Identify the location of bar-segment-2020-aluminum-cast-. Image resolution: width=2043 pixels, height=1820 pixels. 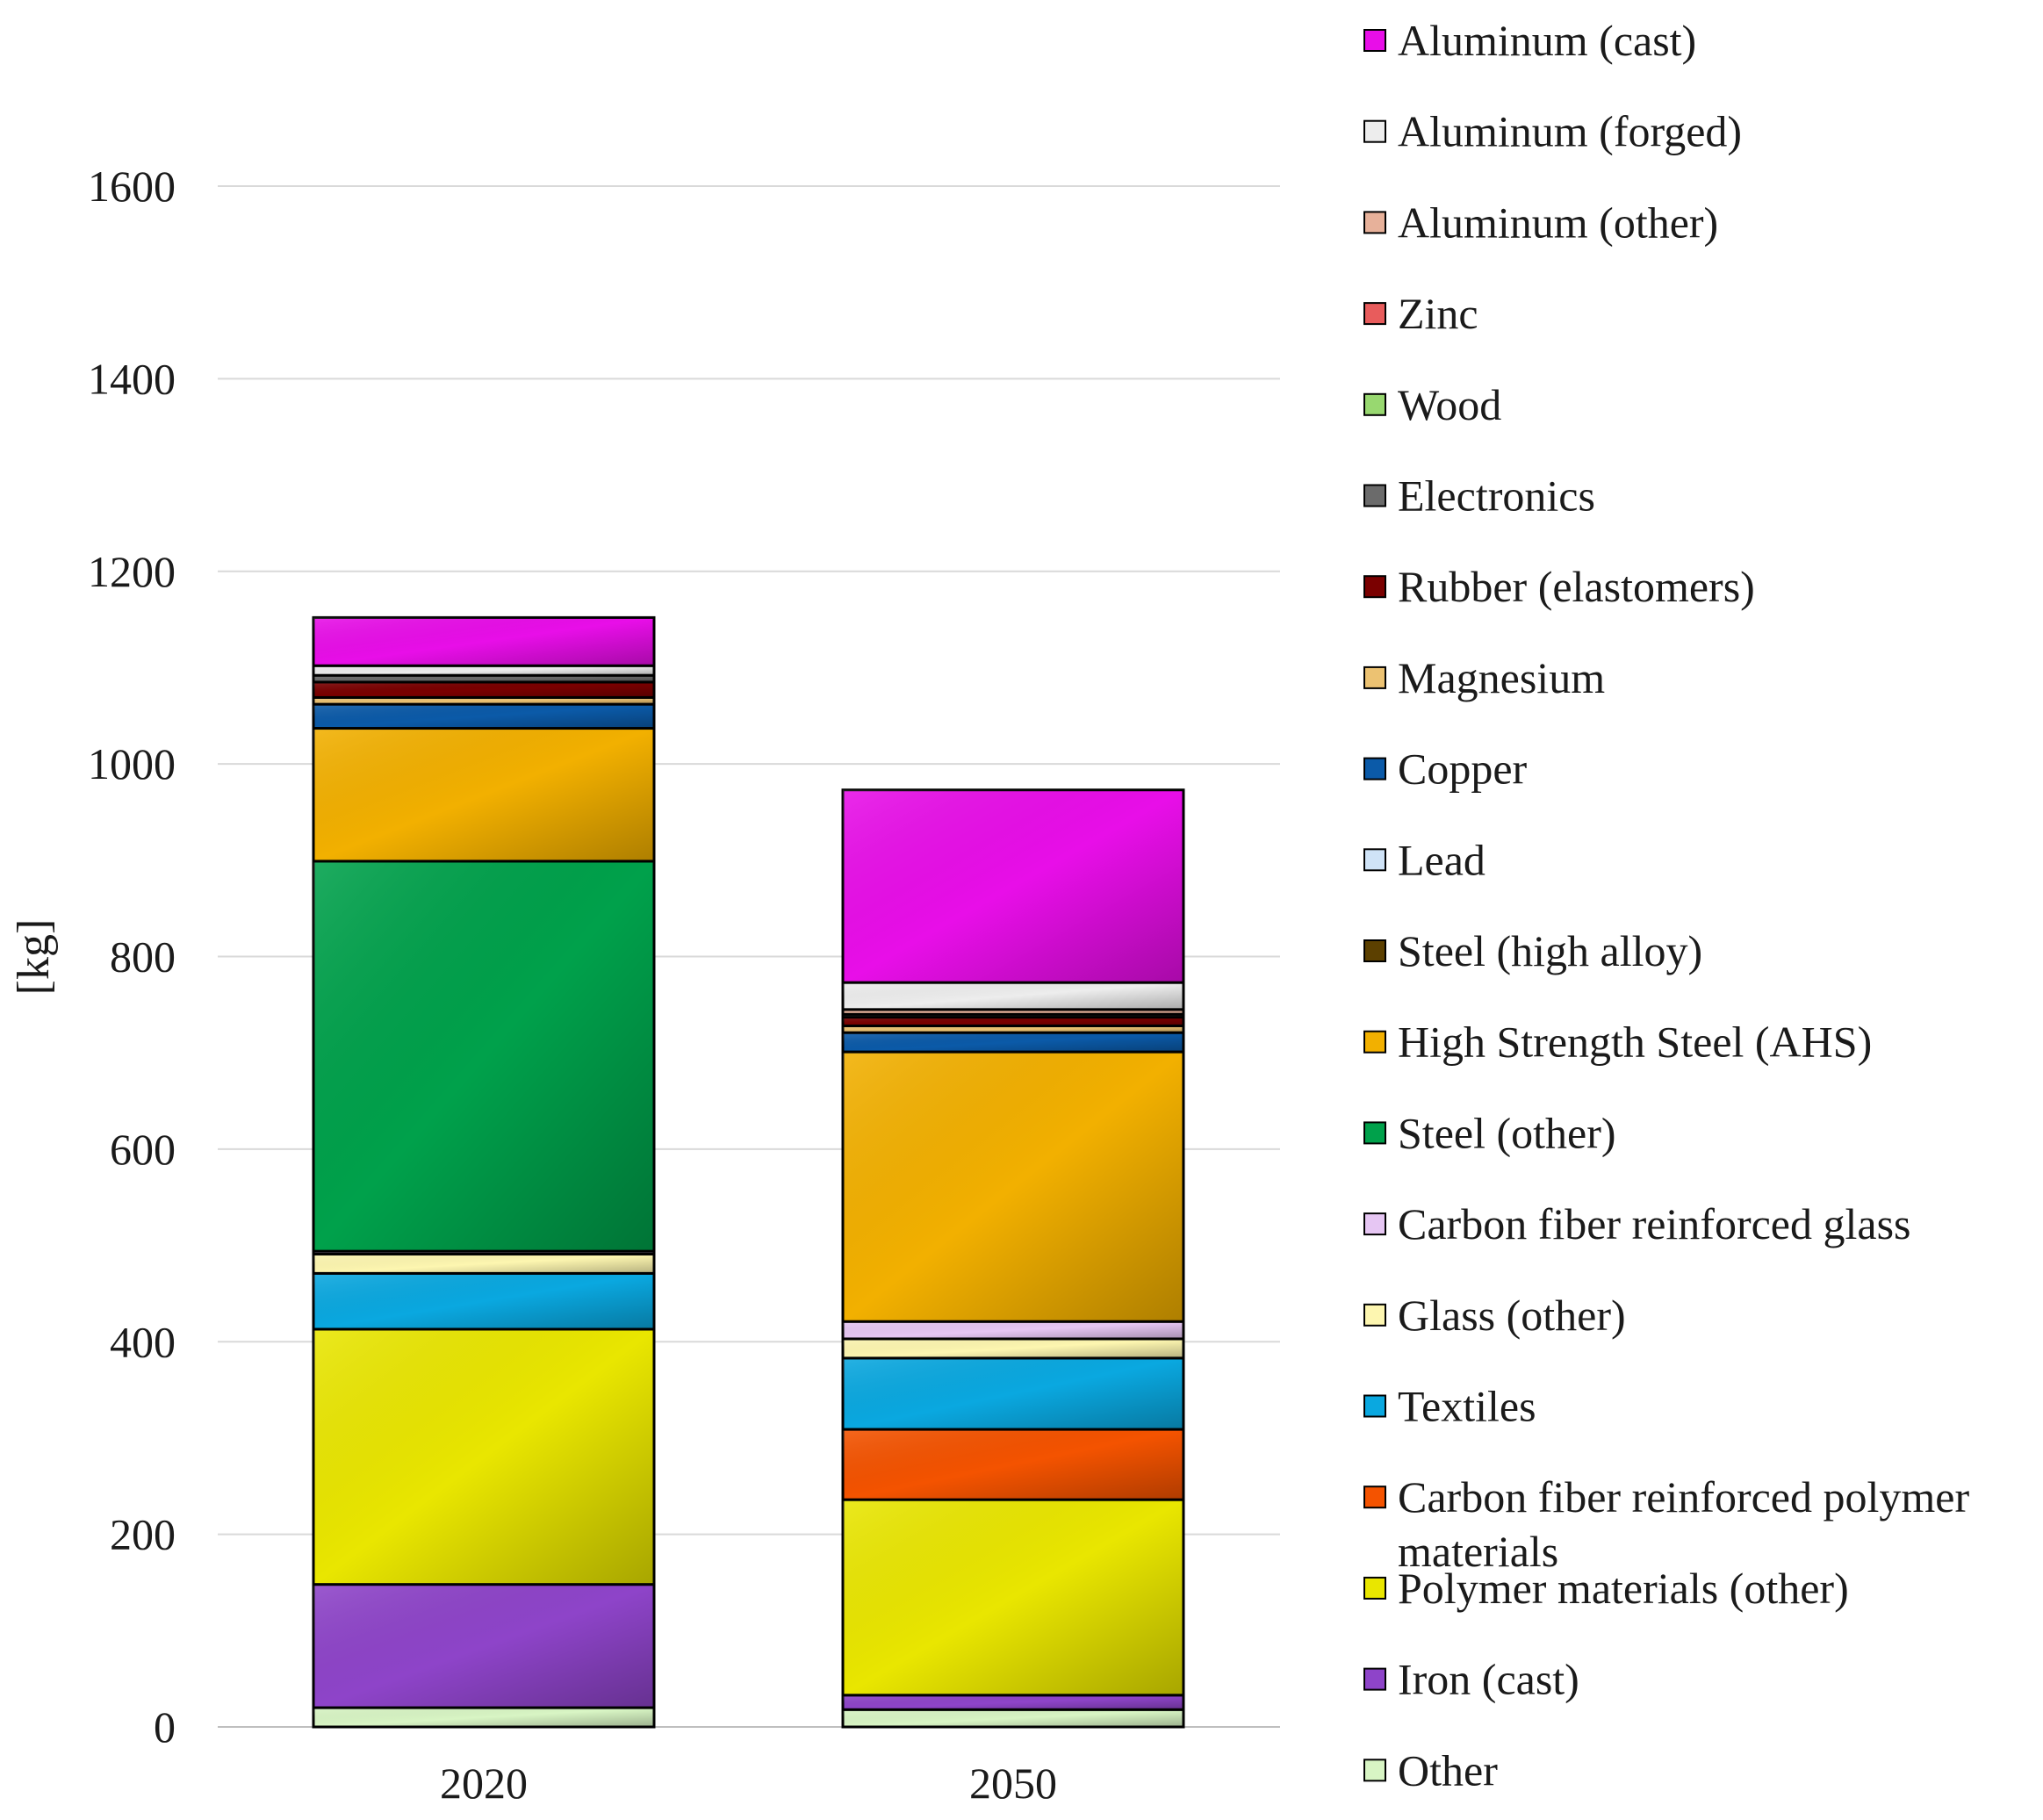
(484, 641).